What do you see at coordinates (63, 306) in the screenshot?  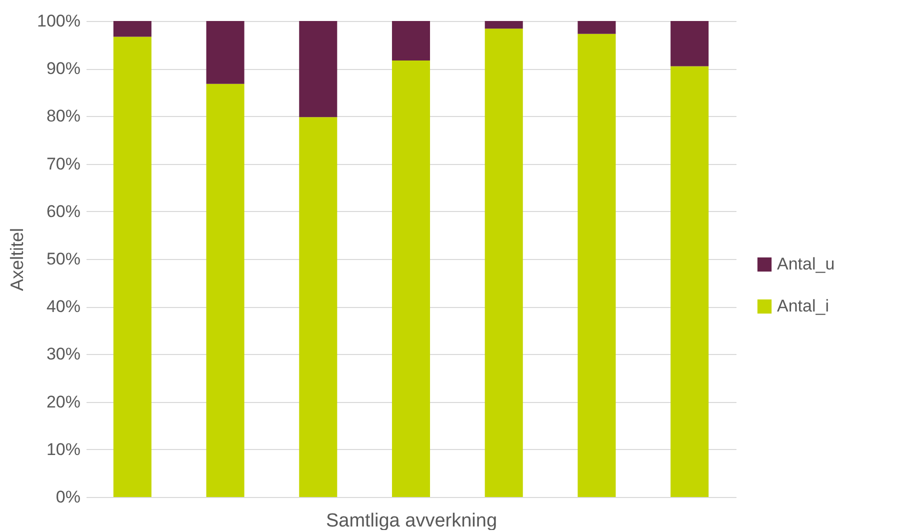 I see `y-tick-label: 40%` at bounding box center [63, 306].